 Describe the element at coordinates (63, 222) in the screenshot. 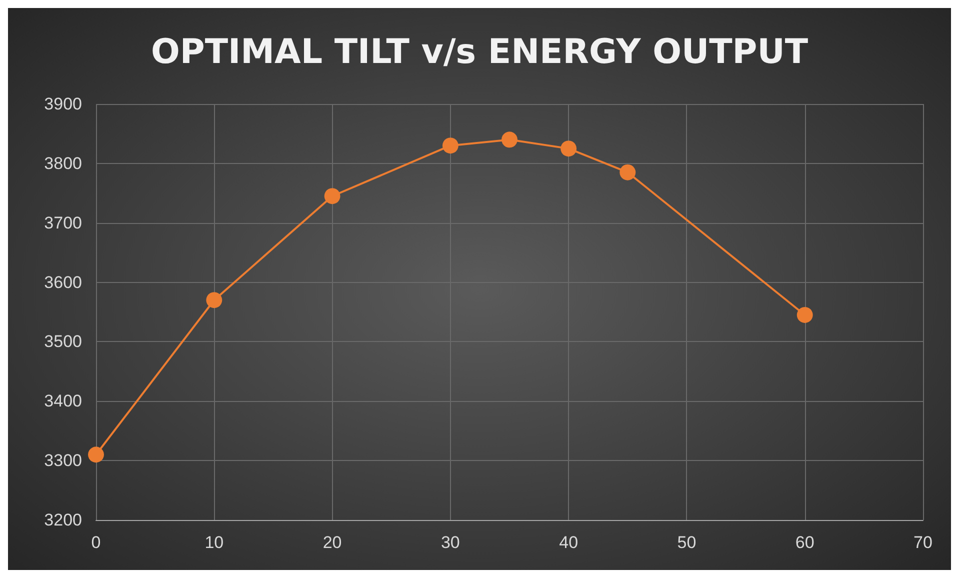

I see `y-tick-label: 3700` at that location.